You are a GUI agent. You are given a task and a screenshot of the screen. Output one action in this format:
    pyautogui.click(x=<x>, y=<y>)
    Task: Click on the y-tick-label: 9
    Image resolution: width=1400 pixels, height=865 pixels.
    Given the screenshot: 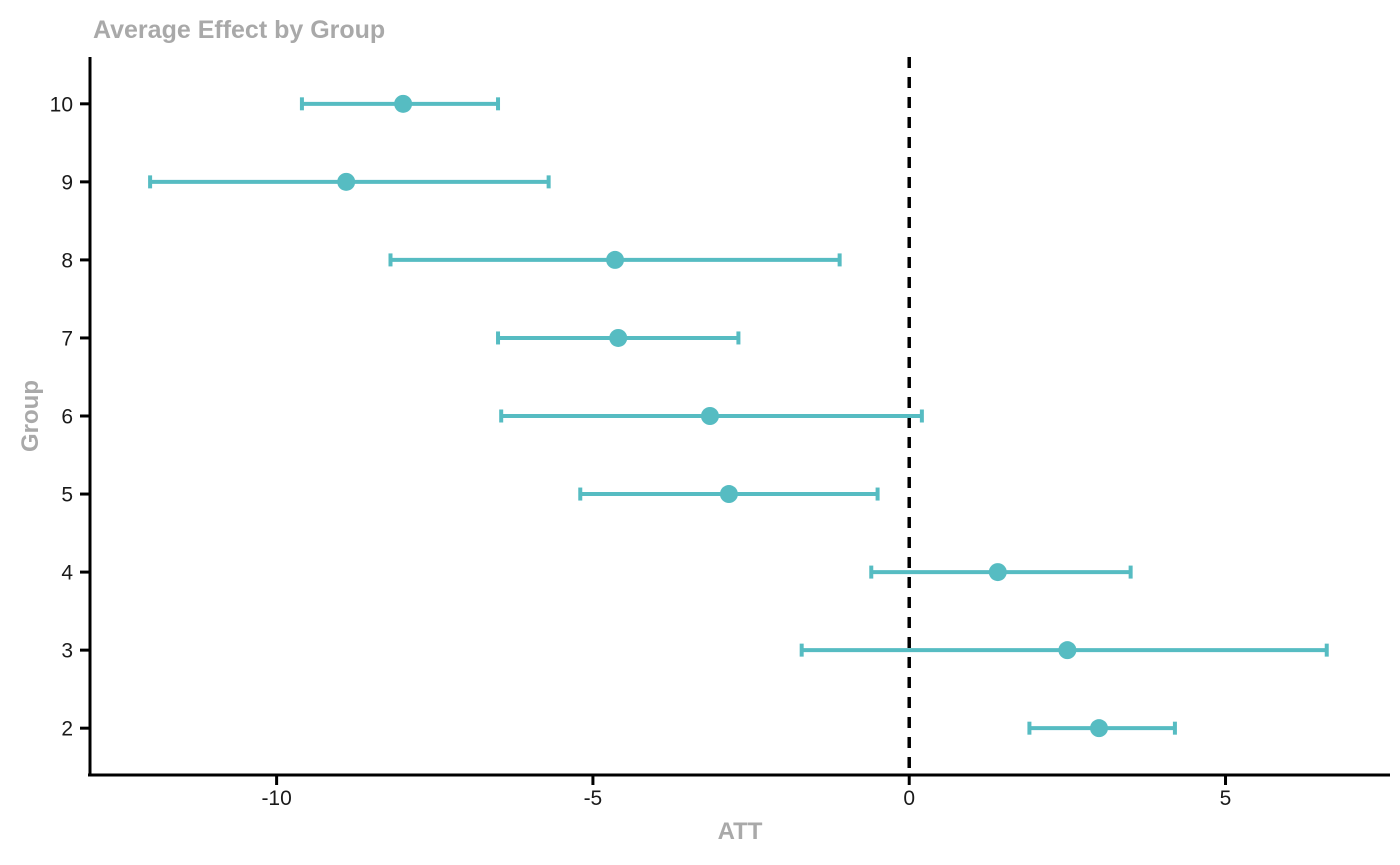 What is the action you would take?
    pyautogui.click(x=67, y=182)
    